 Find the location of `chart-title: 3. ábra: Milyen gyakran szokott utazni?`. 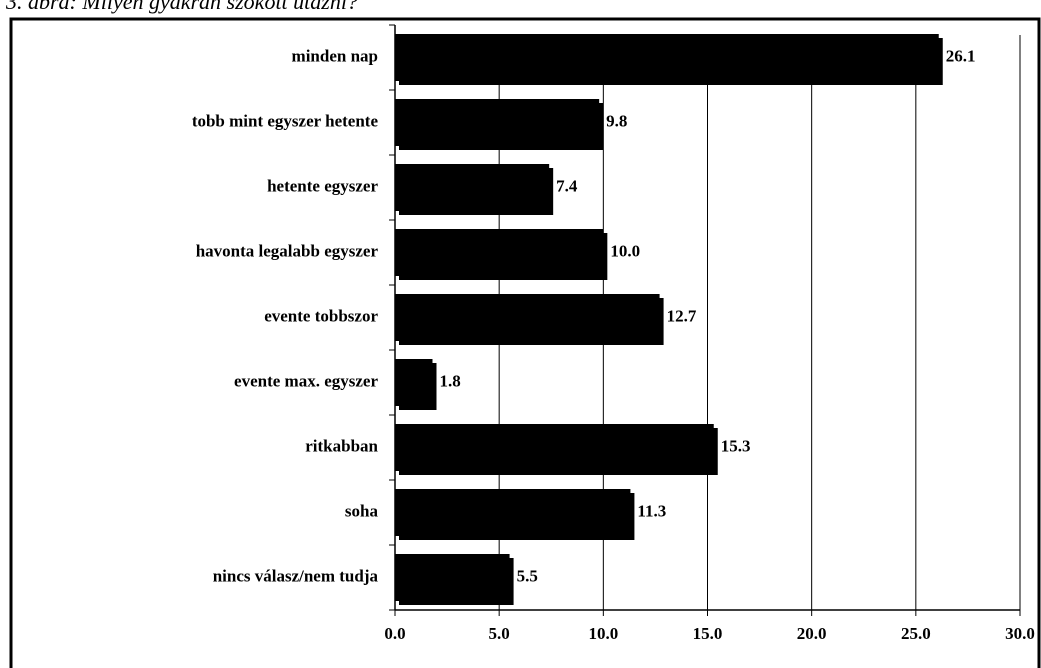

chart-title: 3. ábra: Milyen gyakran szokott utazni? is located at coordinates (181, 7).